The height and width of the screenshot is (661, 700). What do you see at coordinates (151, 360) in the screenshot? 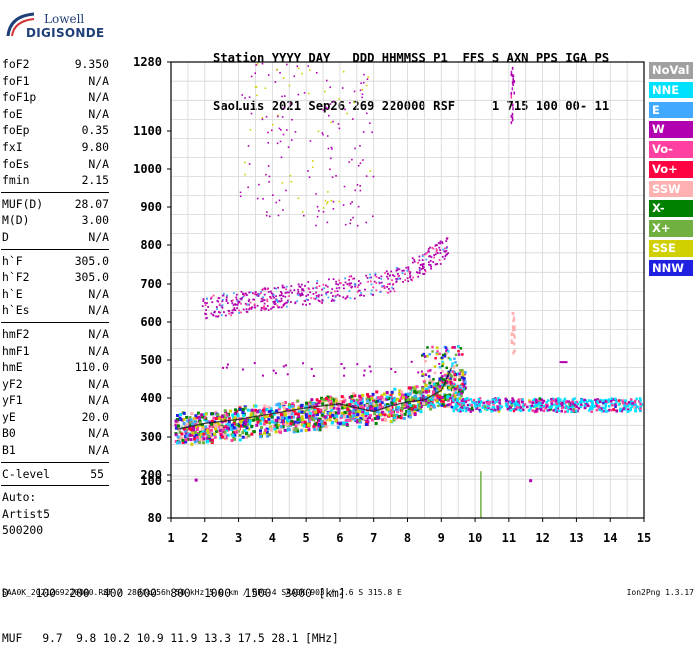
I see `y-tick-label: 500` at bounding box center [151, 360].